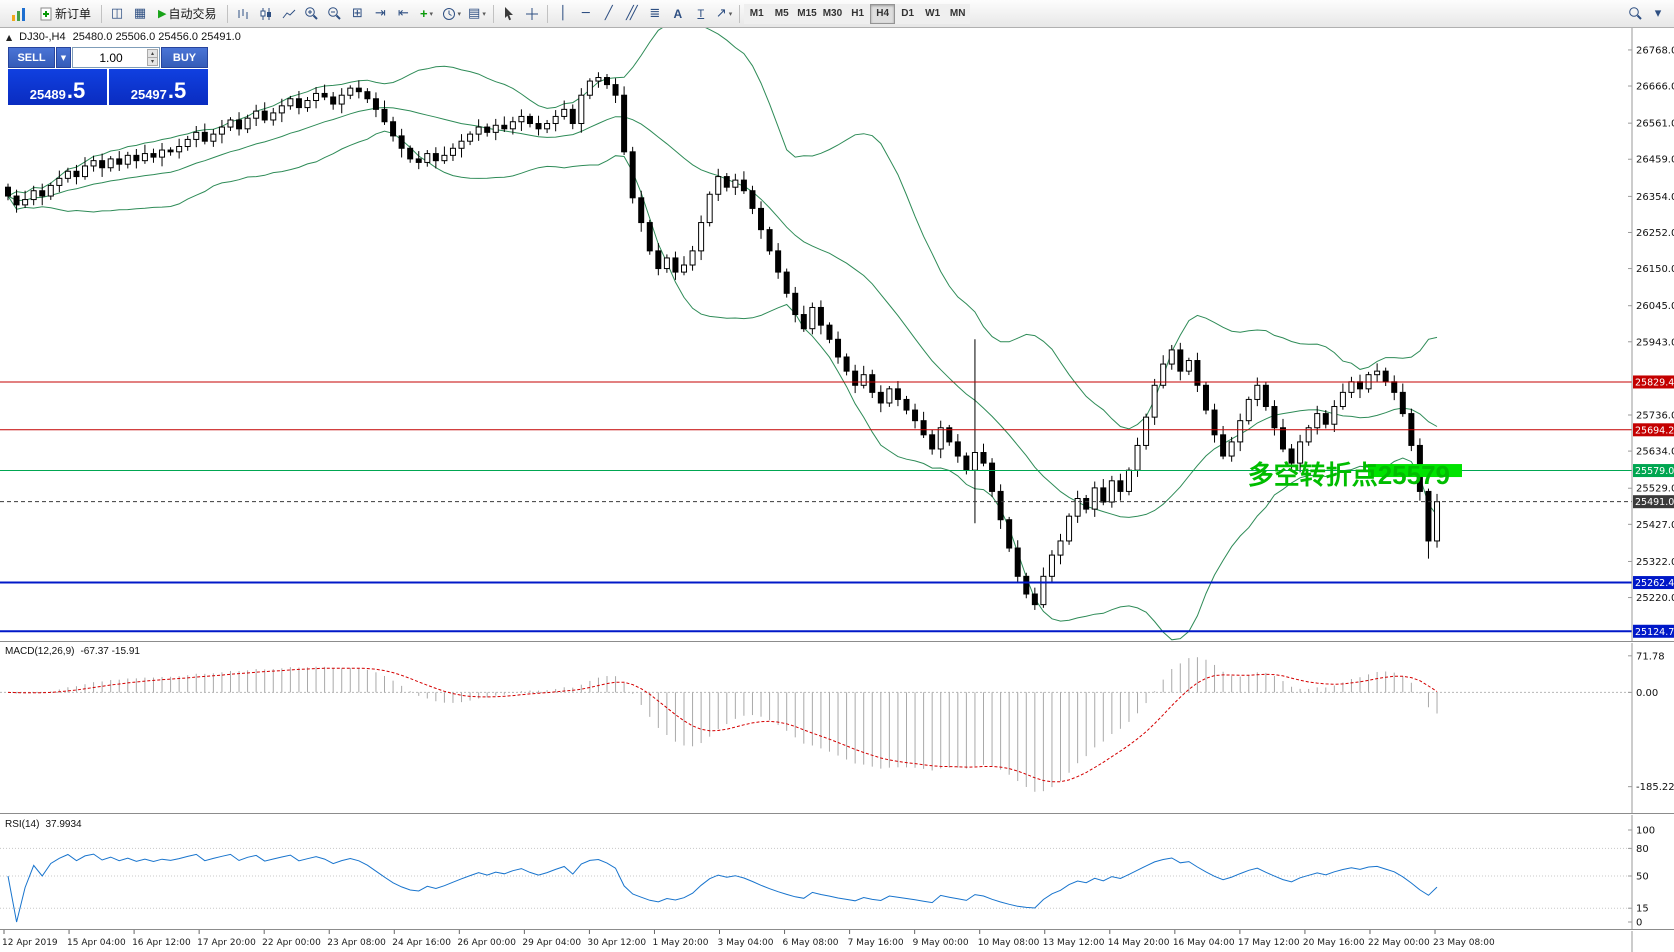 Image resolution: width=1674 pixels, height=952 pixels. Describe the element at coordinates (1655, 269) in the screenshot. I see `svg-text: 26150.0` at that location.